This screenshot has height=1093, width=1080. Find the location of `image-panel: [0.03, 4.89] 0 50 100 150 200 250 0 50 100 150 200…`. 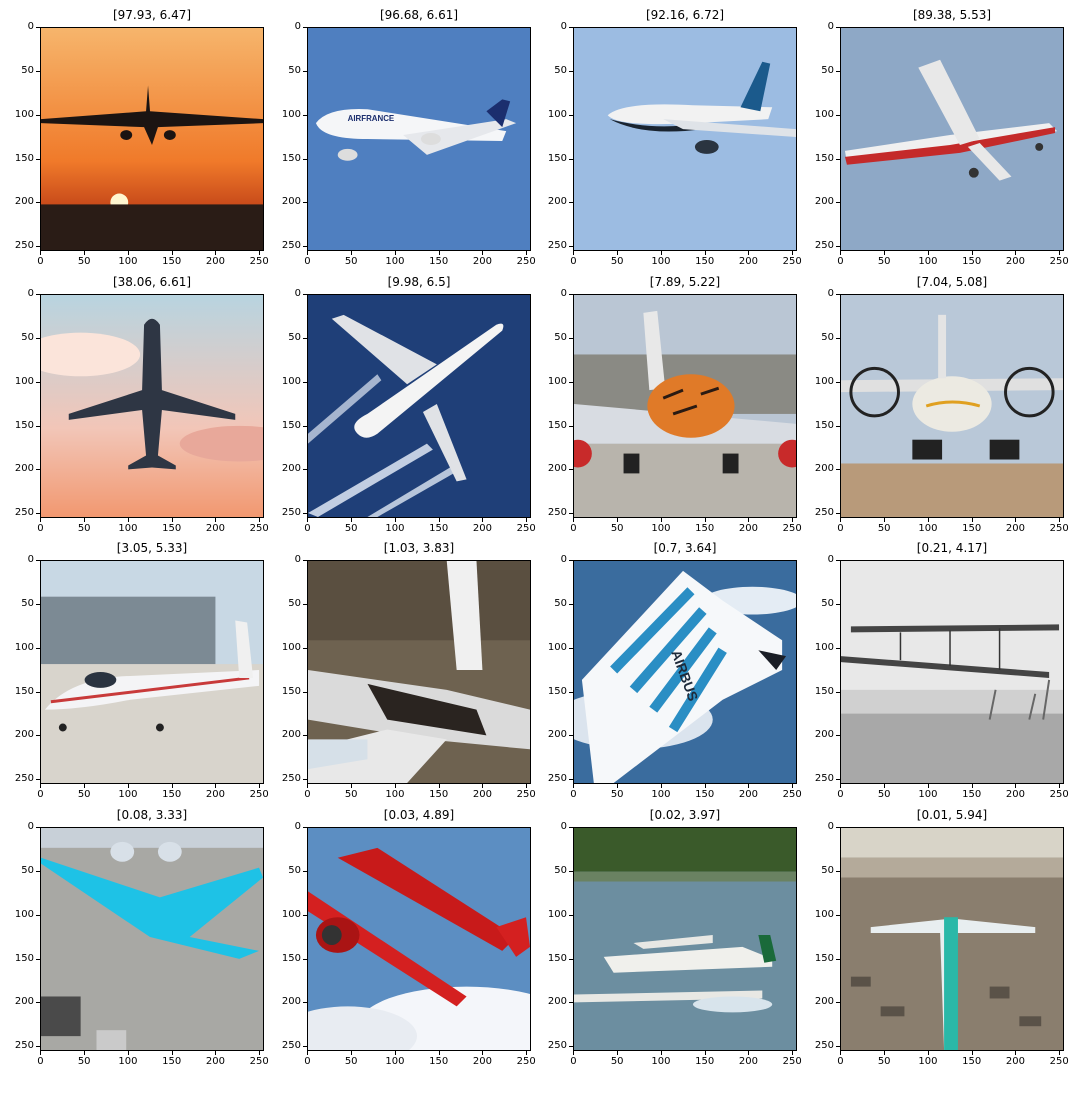

image-panel: [0.03, 4.89] 0 50 100 150 200 250 0 50 100 150 200… is located at coordinates (427, 950).